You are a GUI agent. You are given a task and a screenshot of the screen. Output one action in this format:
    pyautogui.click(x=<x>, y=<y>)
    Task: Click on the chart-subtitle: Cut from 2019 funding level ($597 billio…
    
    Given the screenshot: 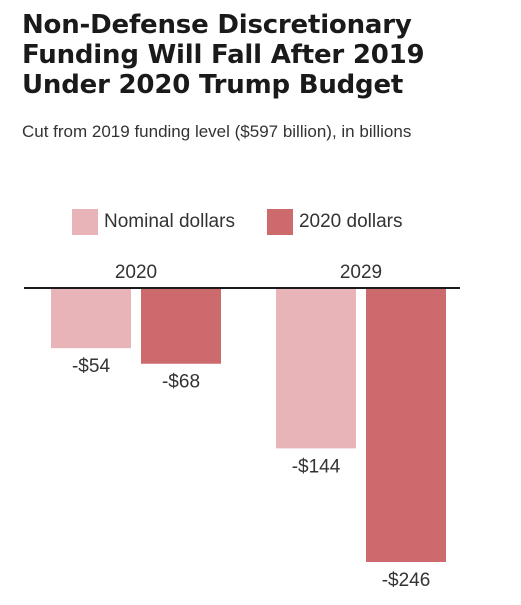 What is the action you would take?
    pyautogui.click(x=217, y=131)
    